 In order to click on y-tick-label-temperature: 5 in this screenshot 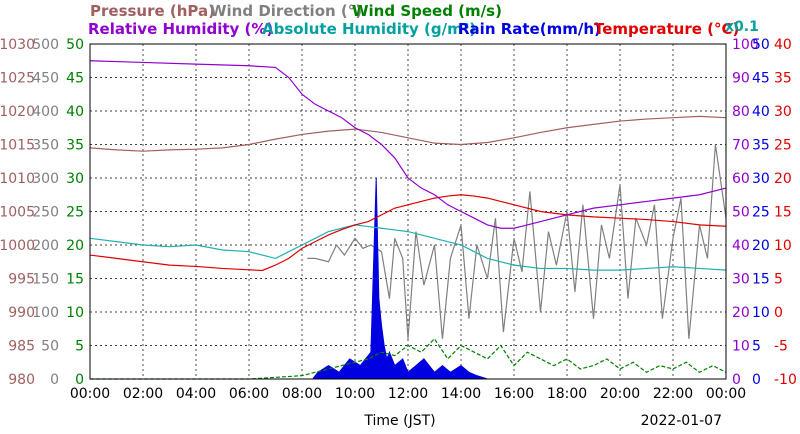, I will do `click(778, 280)`.